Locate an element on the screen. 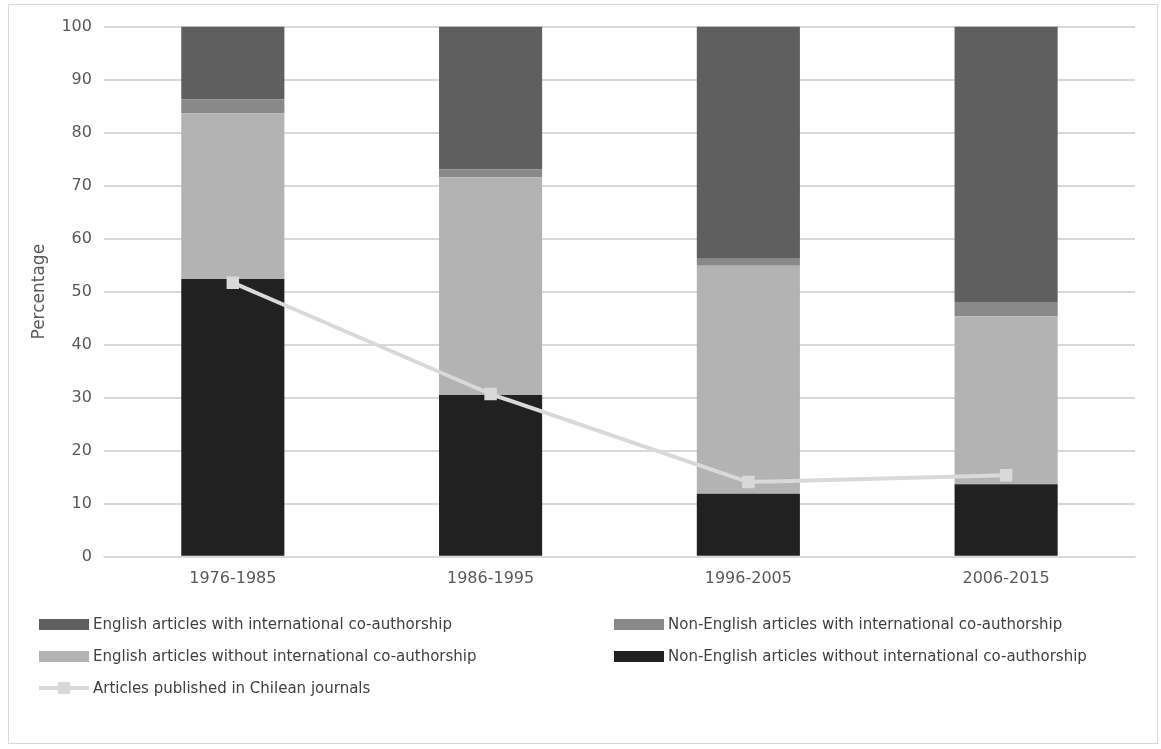 The image size is (1161, 749). legend-label: Articles published in Chilean journals is located at coordinates (232, 688).